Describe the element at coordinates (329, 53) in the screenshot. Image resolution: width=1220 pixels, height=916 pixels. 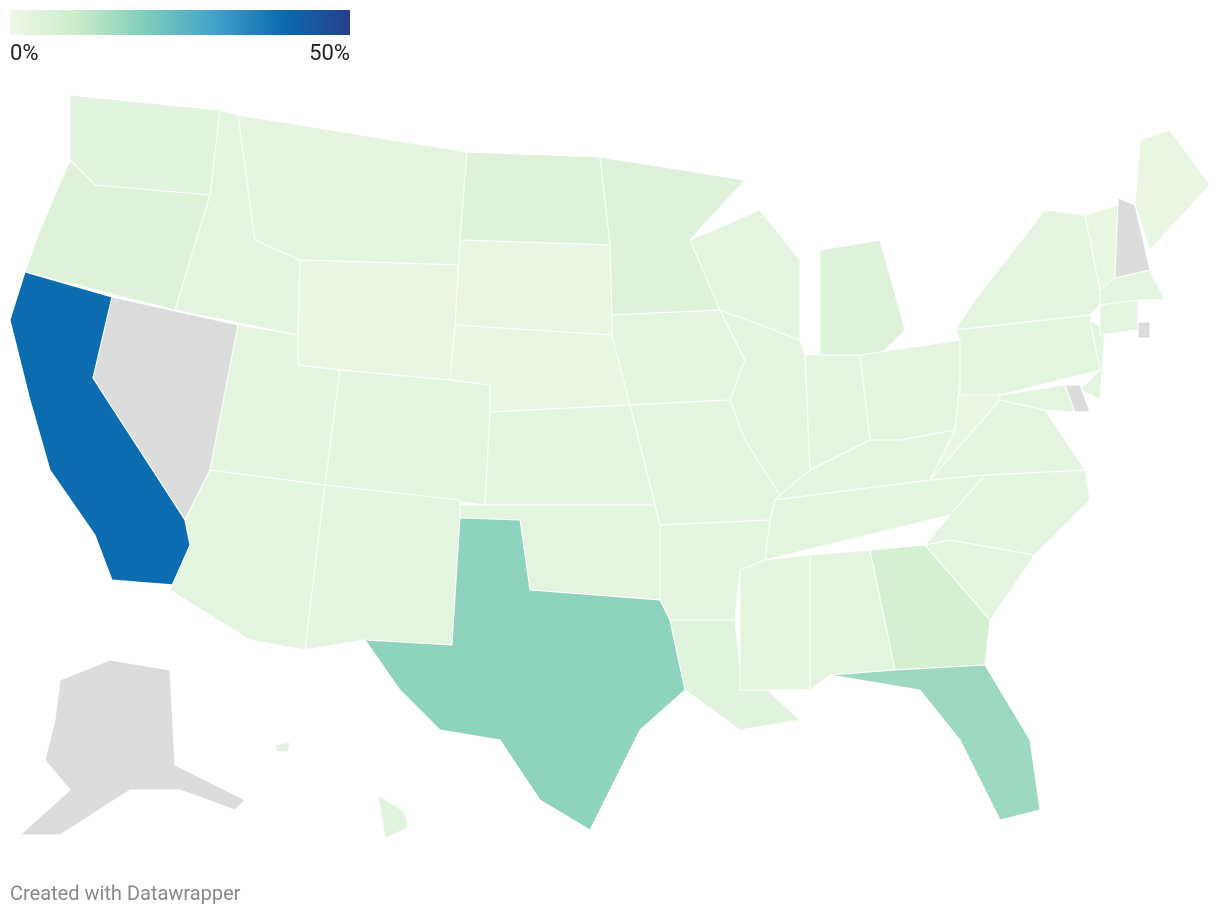
I see `legend-label: 50%` at that location.